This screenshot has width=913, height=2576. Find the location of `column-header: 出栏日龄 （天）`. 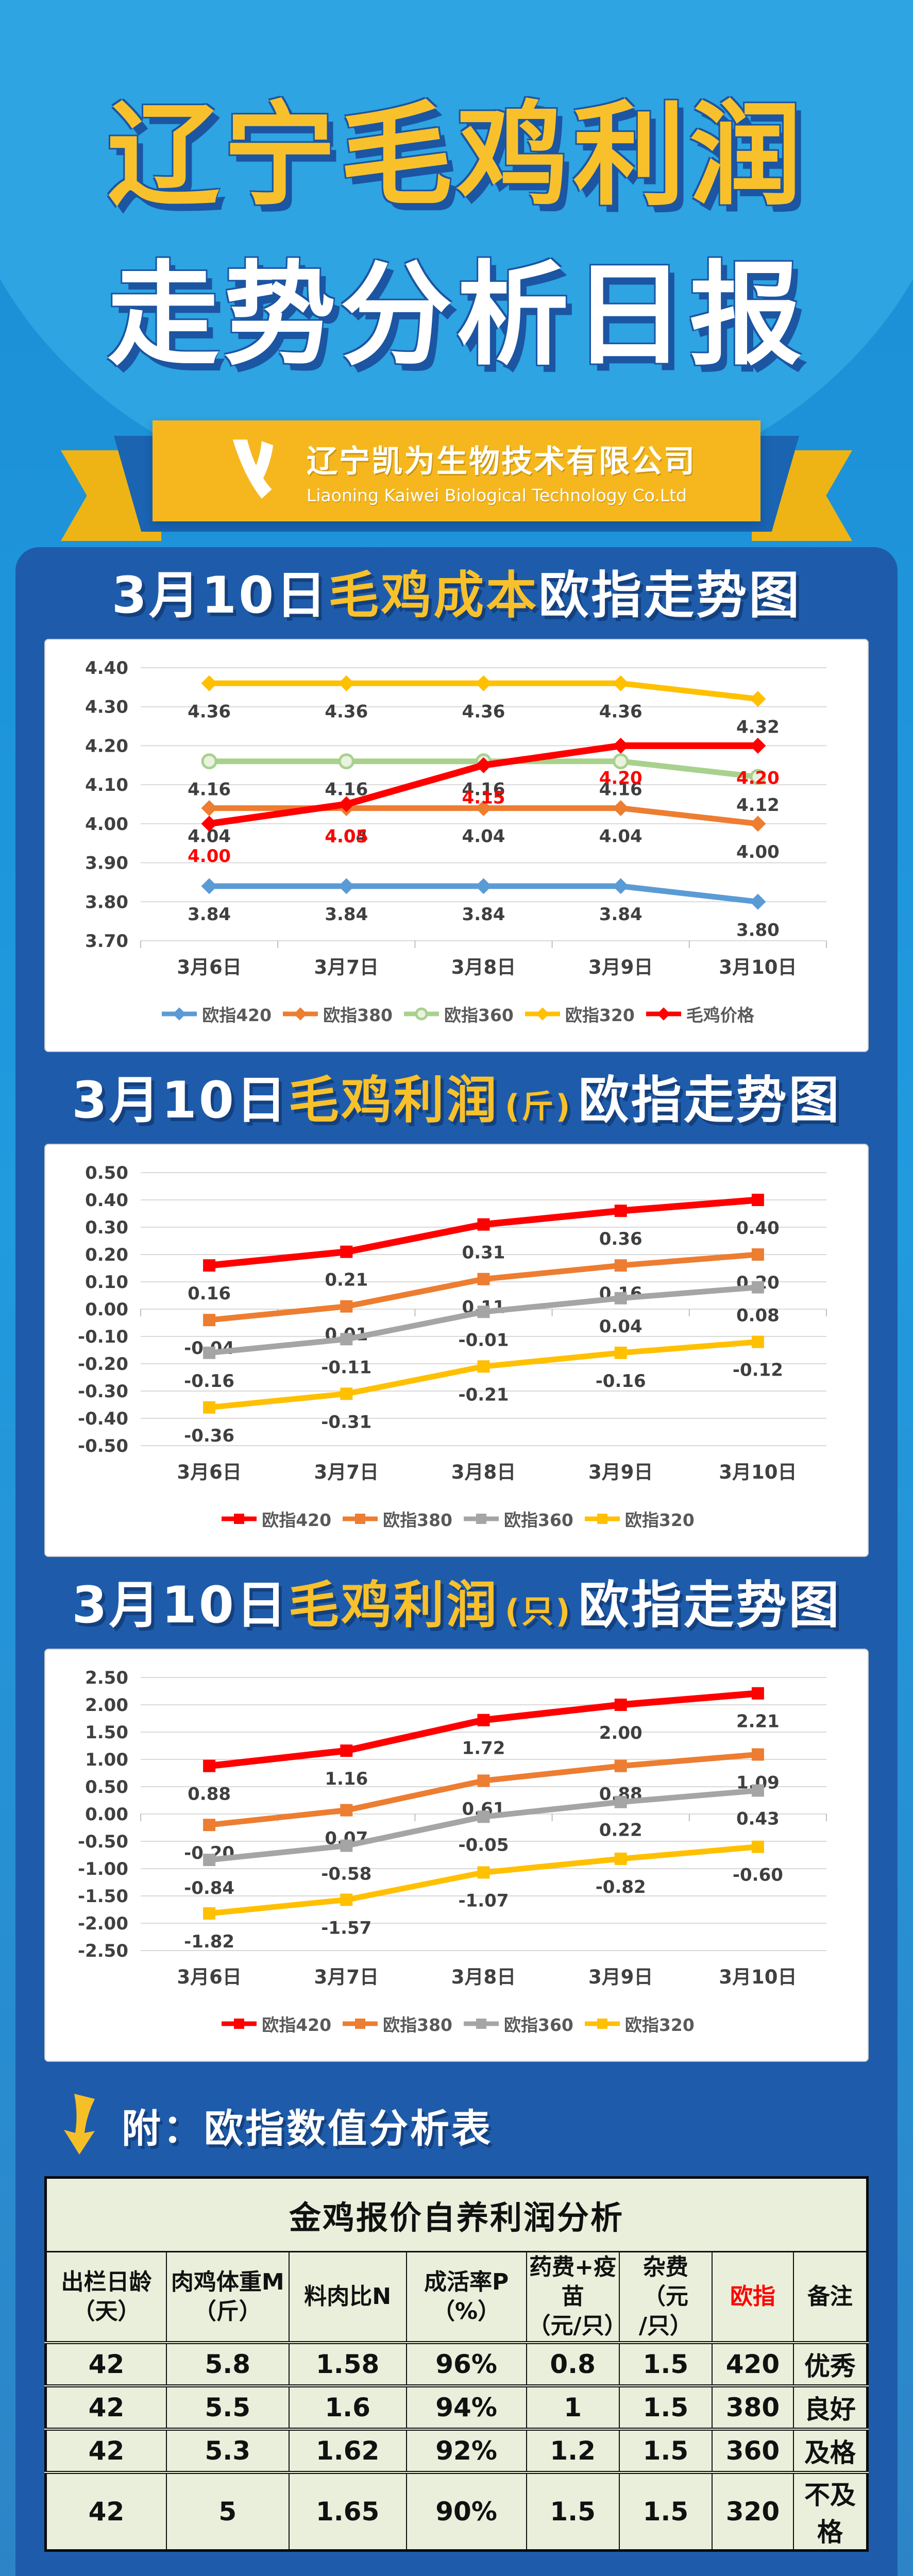

column-header: 出栏日龄 （天） is located at coordinates (106, 2297).